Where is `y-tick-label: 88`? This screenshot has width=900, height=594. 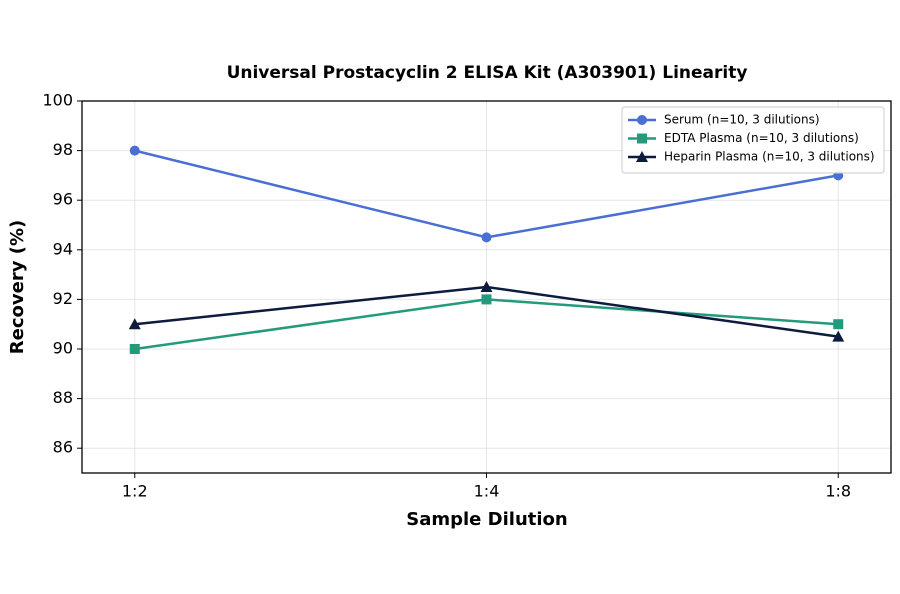
y-tick-label: 88 is located at coordinates (63, 397).